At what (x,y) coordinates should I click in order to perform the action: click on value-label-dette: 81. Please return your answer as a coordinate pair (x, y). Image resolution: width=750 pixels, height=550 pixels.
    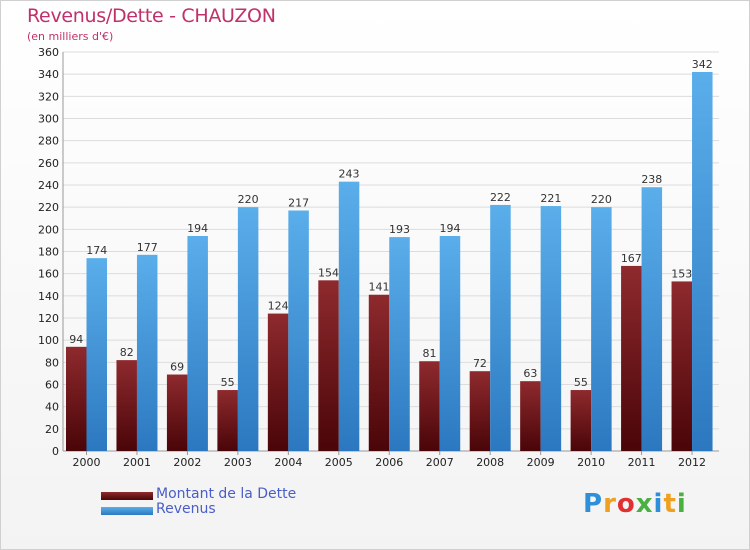
    Looking at the image, I should click on (429, 353).